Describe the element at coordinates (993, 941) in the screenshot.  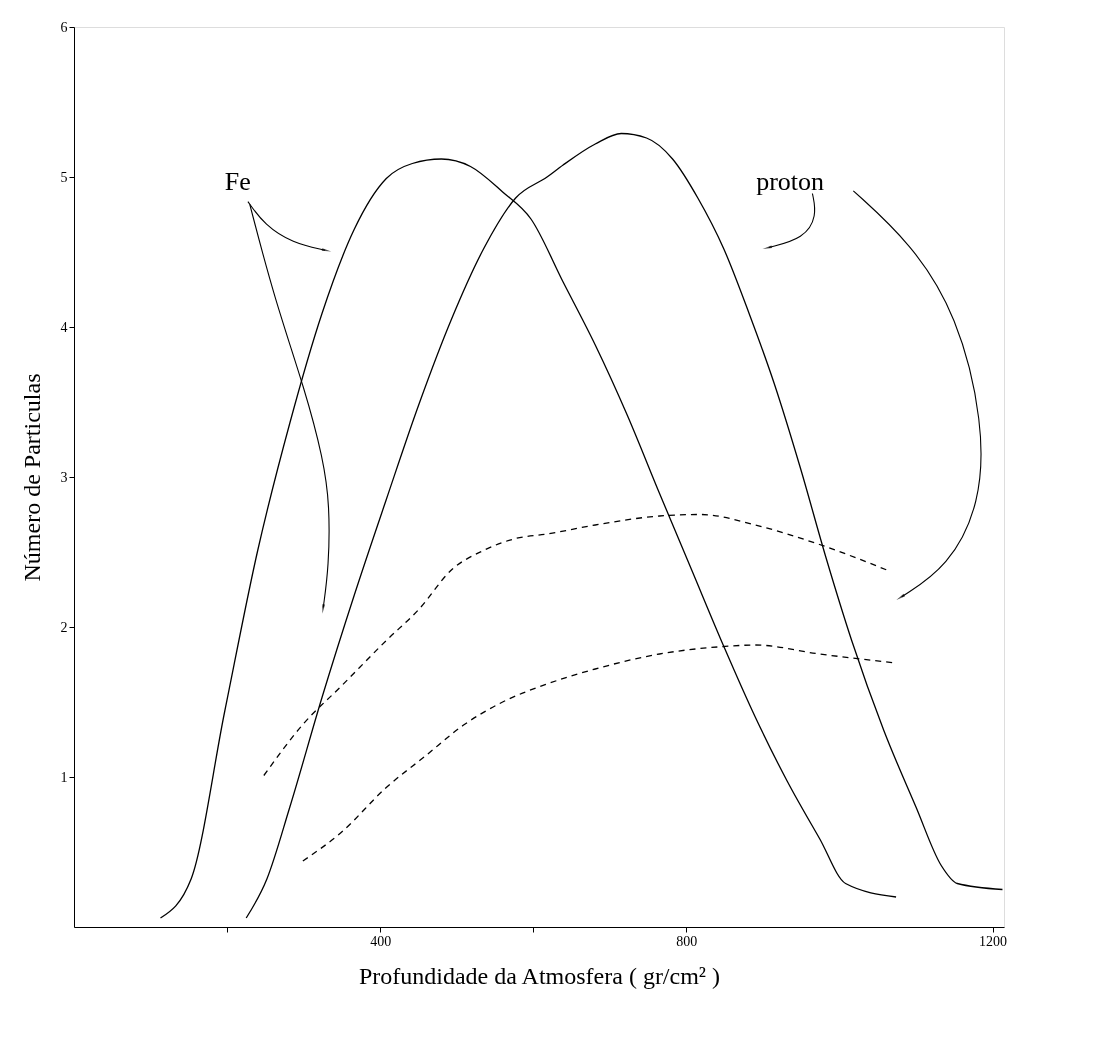
I see `x-tick-label: 1200` at that location.